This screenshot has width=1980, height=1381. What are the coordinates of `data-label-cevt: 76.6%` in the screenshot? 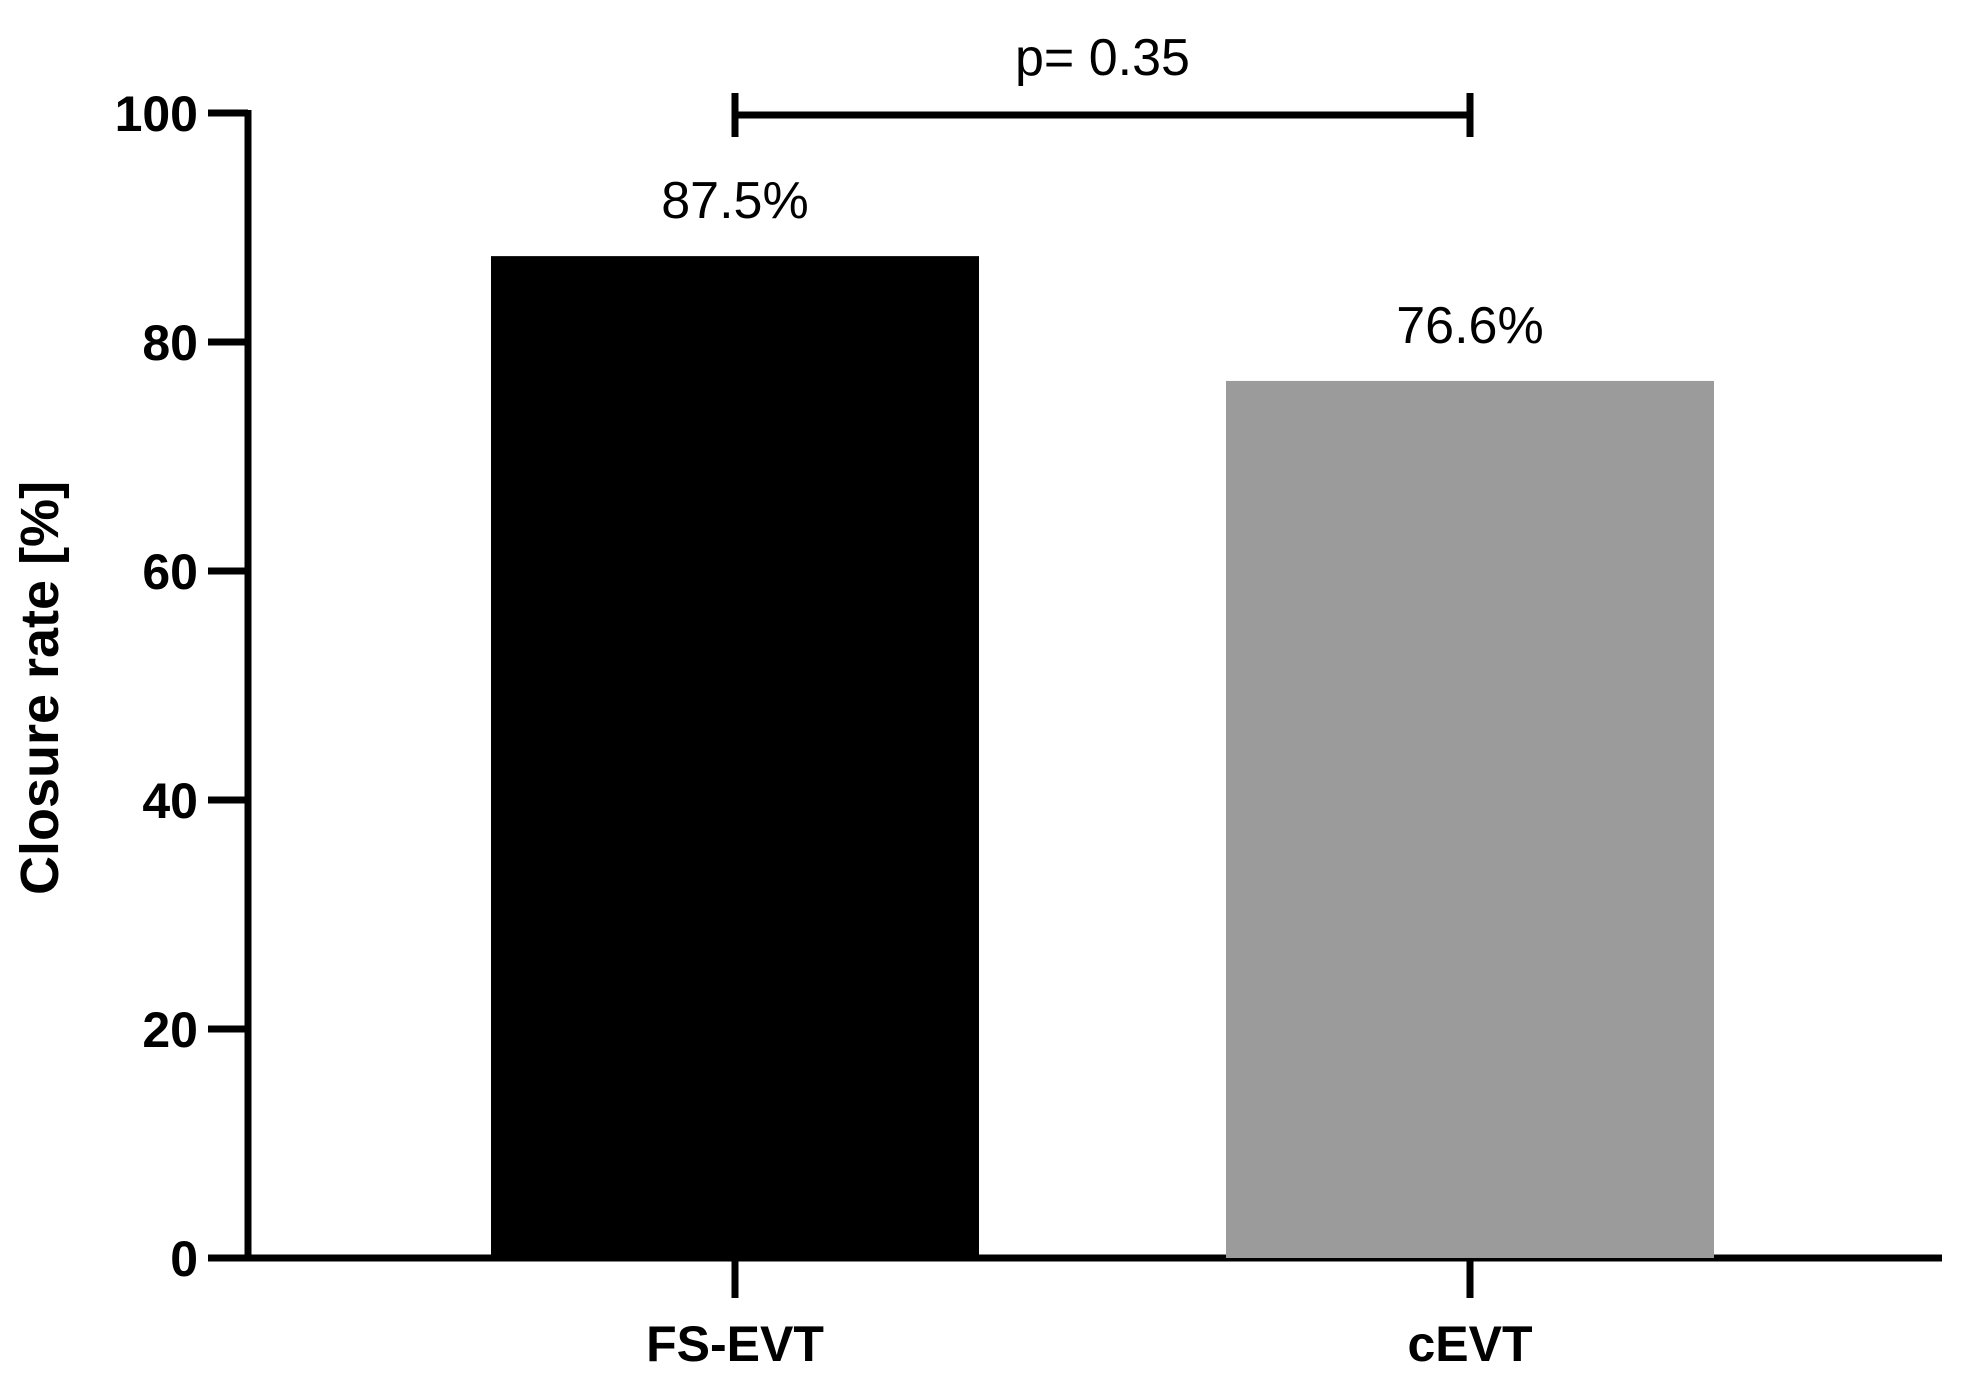 It's located at (1469, 326).